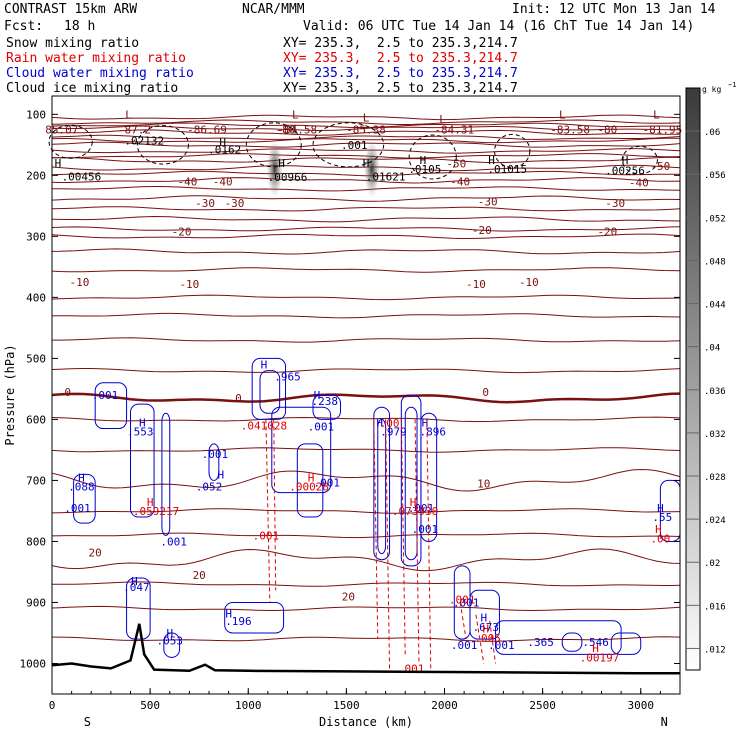 The width and height of the screenshot is (740, 740). I want to click on isotherm-label: 10, so click(483, 483).